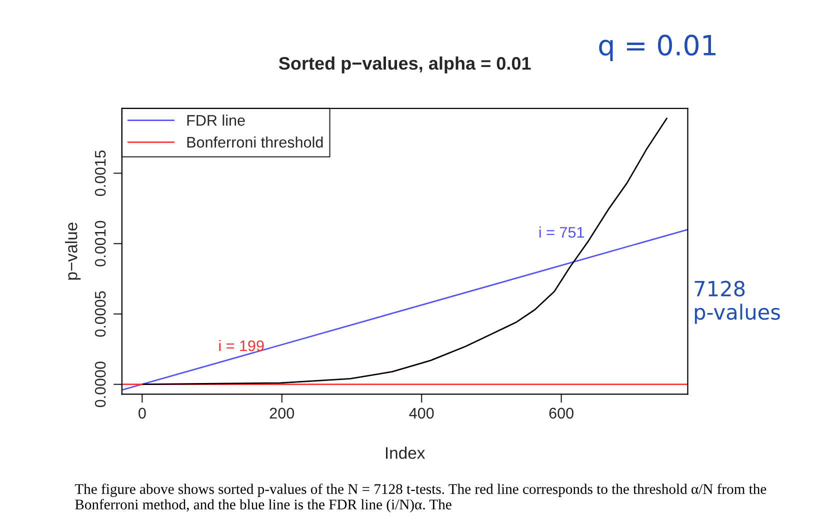 The image size is (830, 531). Describe the element at coordinates (216, 120) in the screenshot. I see `legend-label: FDR line` at that location.